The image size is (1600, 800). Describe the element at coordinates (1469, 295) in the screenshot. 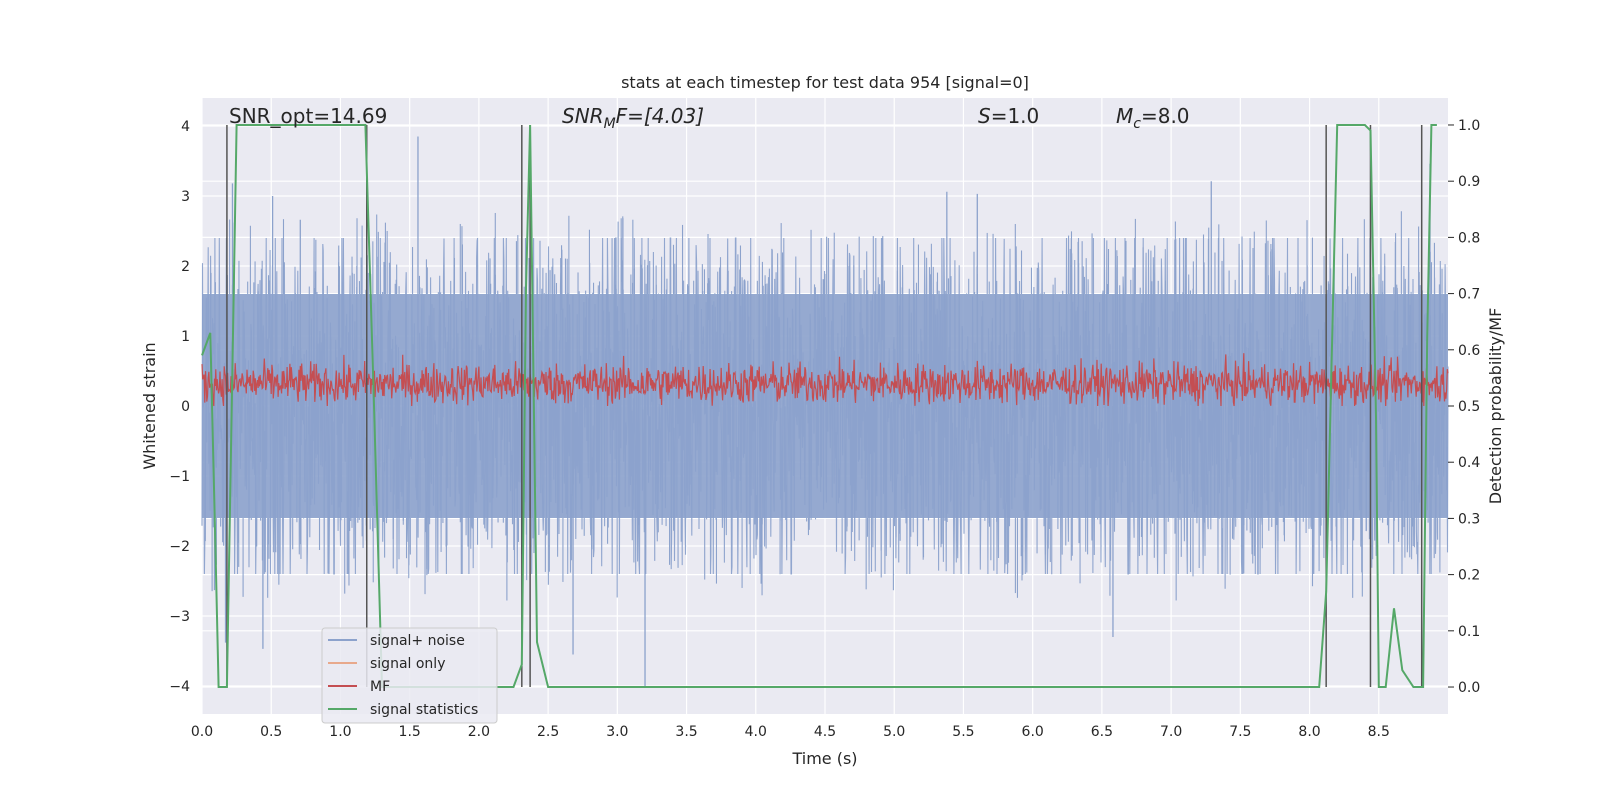

I see `y2-tick-label-7: 0.7` at that location.